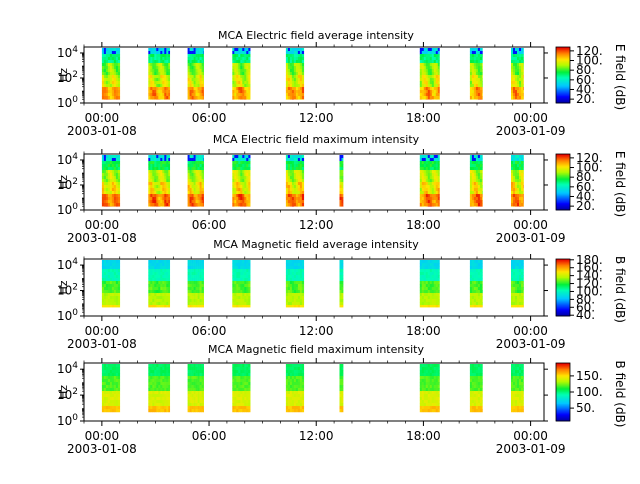  What do you see at coordinates (589, 260) in the screenshot?
I see `colorbar-tick-label: 180.` at bounding box center [589, 260].